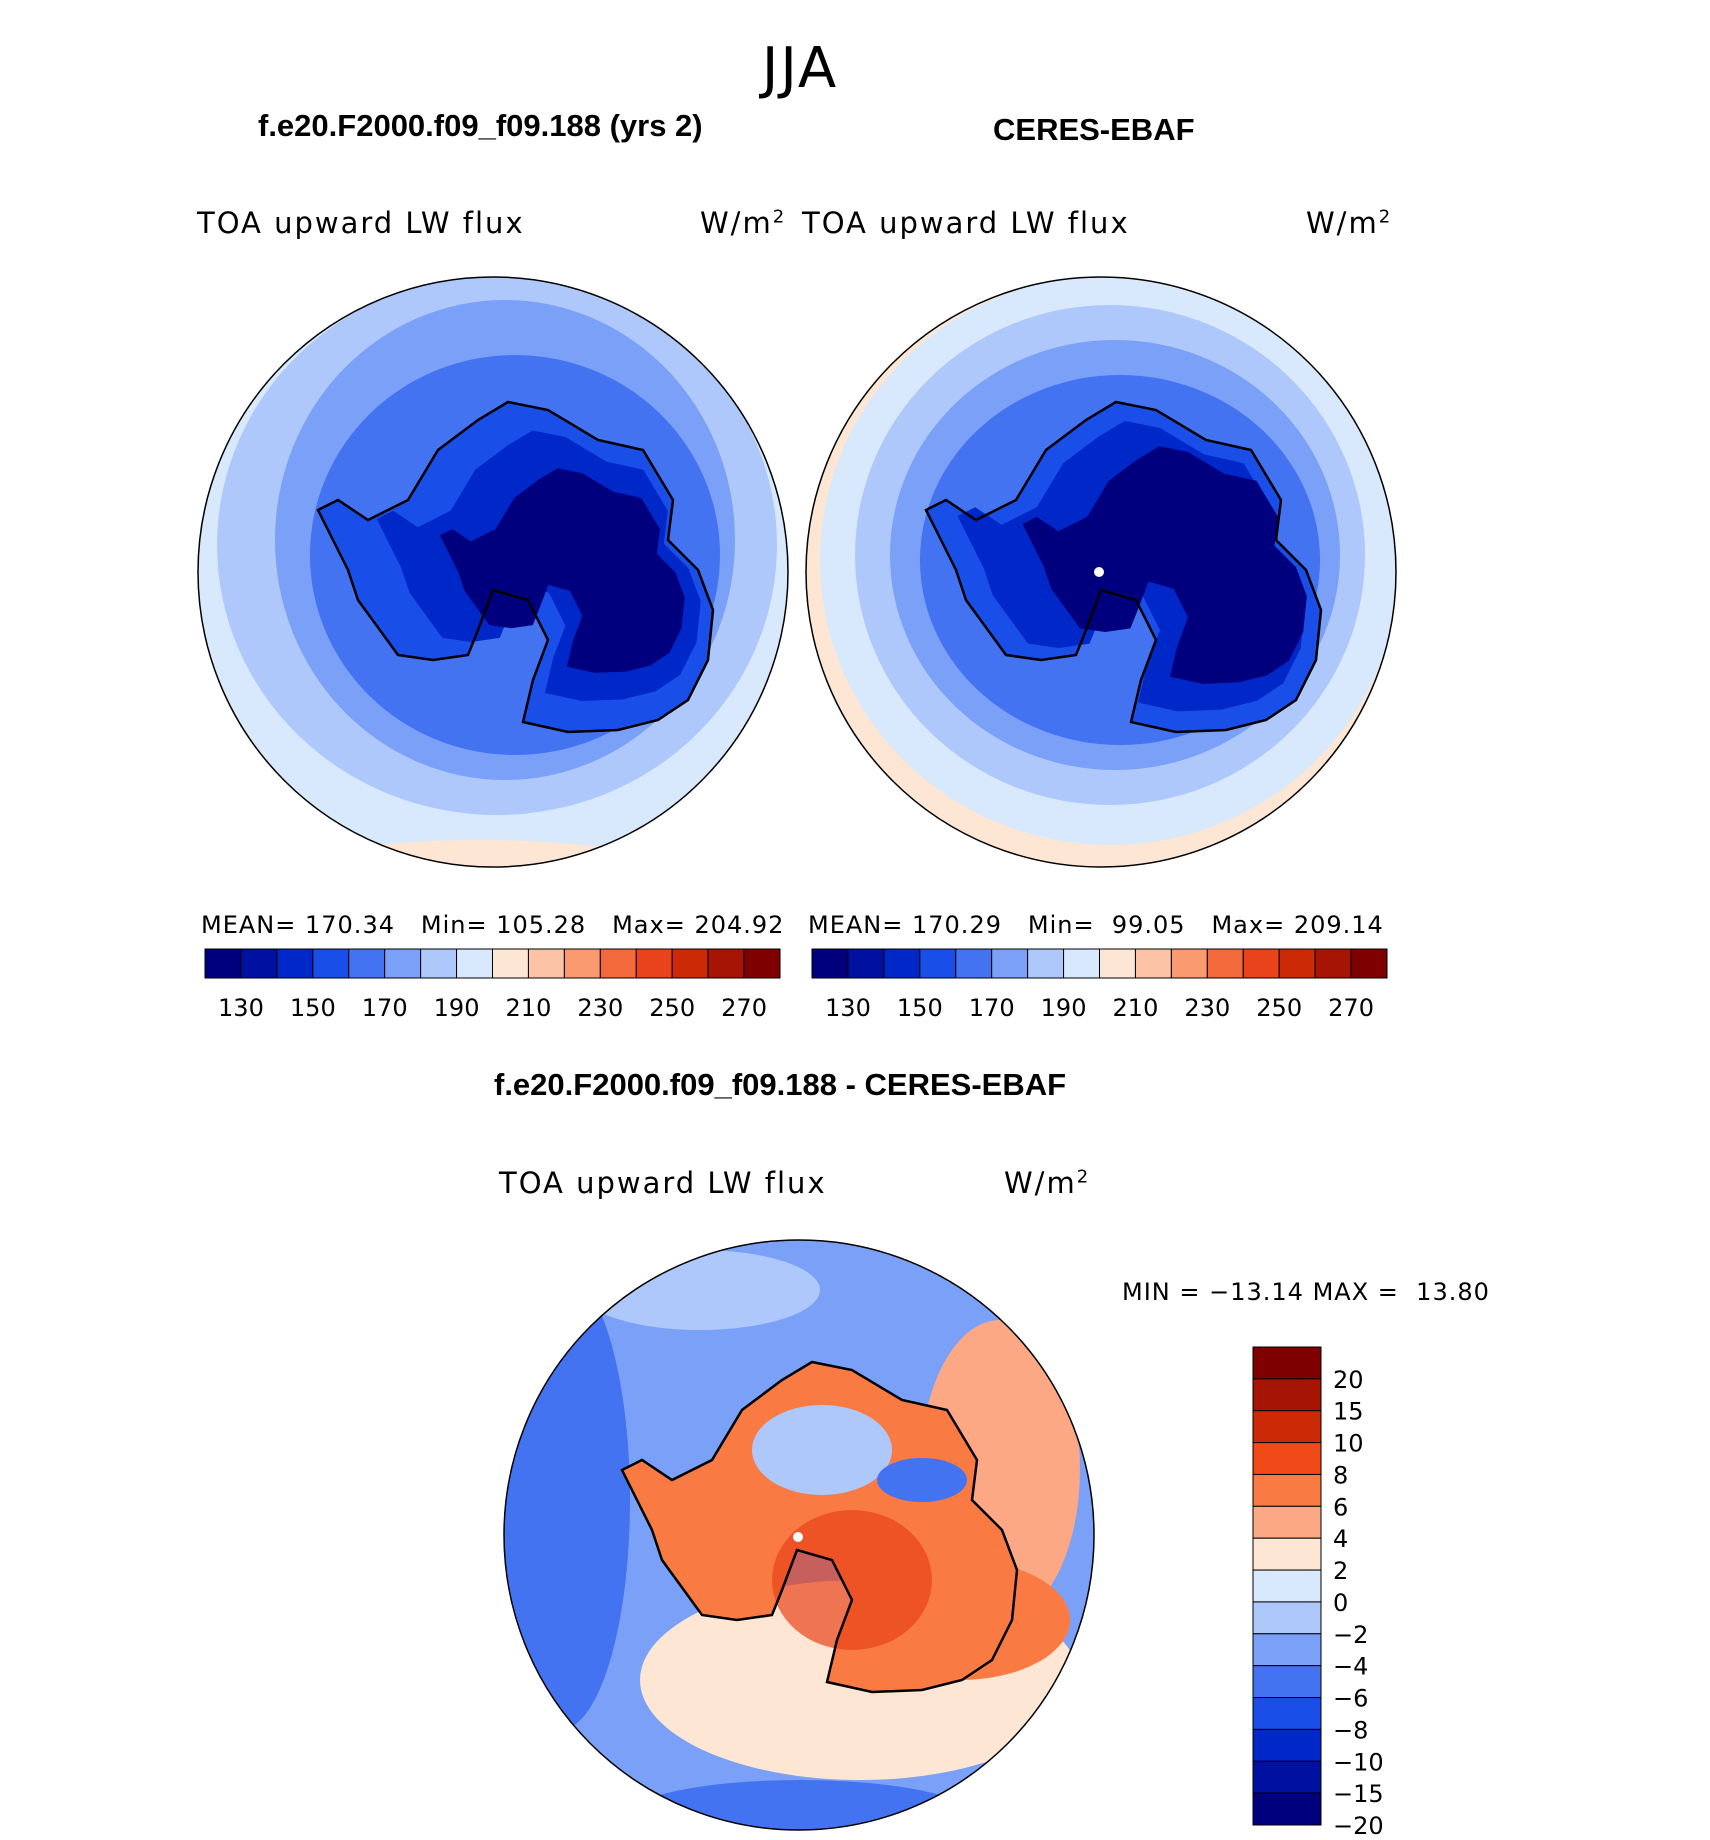  Describe the element at coordinates (1351, 1008) in the screenshot. I see `obs-colorbar-tick-label: 270` at that location.